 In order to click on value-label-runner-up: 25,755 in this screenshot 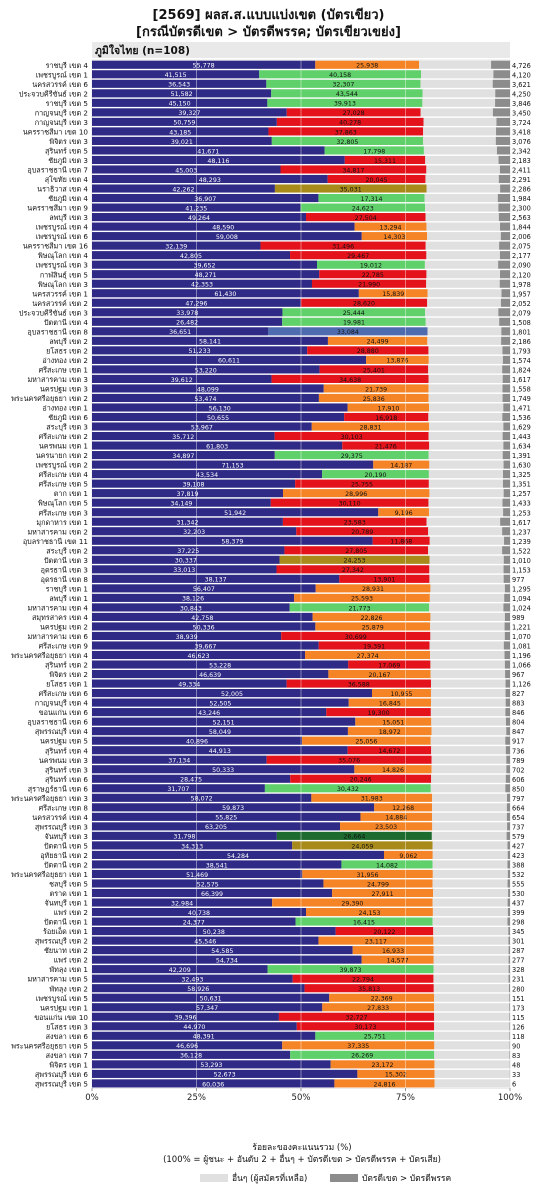, I will do `click(362, 485)`.